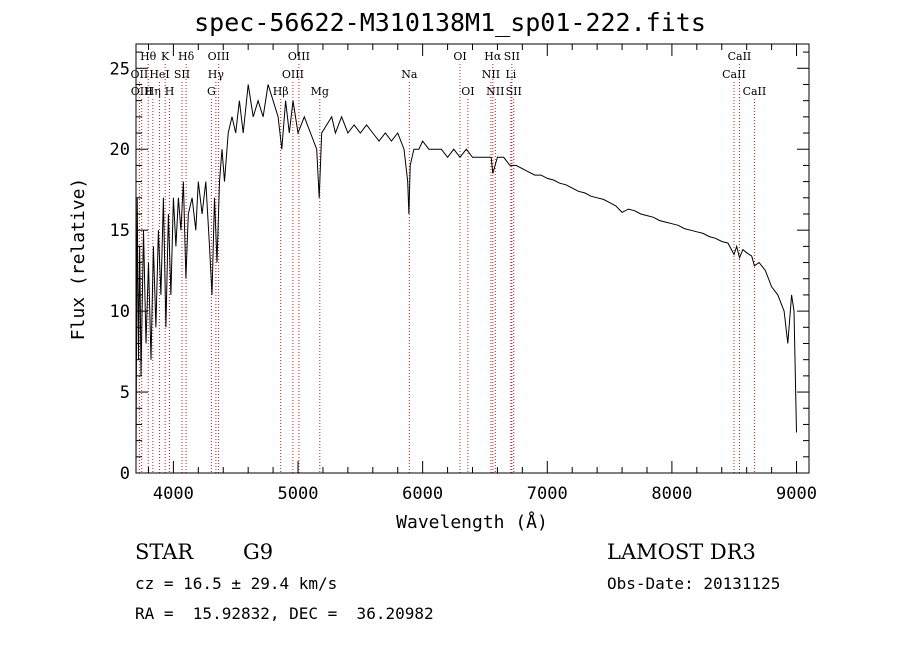 The height and width of the screenshot is (649, 900). I want to click on marker-label: H, so click(170, 91).